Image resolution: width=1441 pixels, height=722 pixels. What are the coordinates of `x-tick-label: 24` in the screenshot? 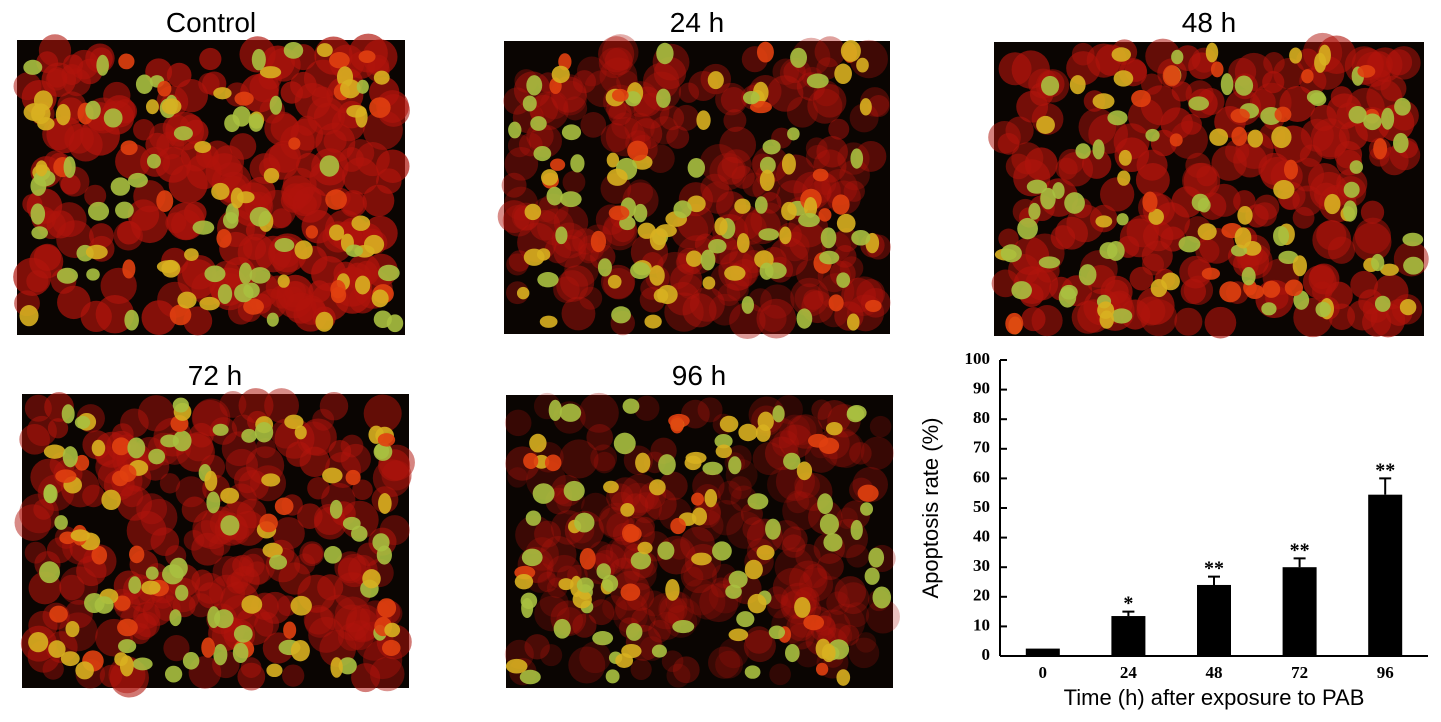 It's located at (1129, 672).